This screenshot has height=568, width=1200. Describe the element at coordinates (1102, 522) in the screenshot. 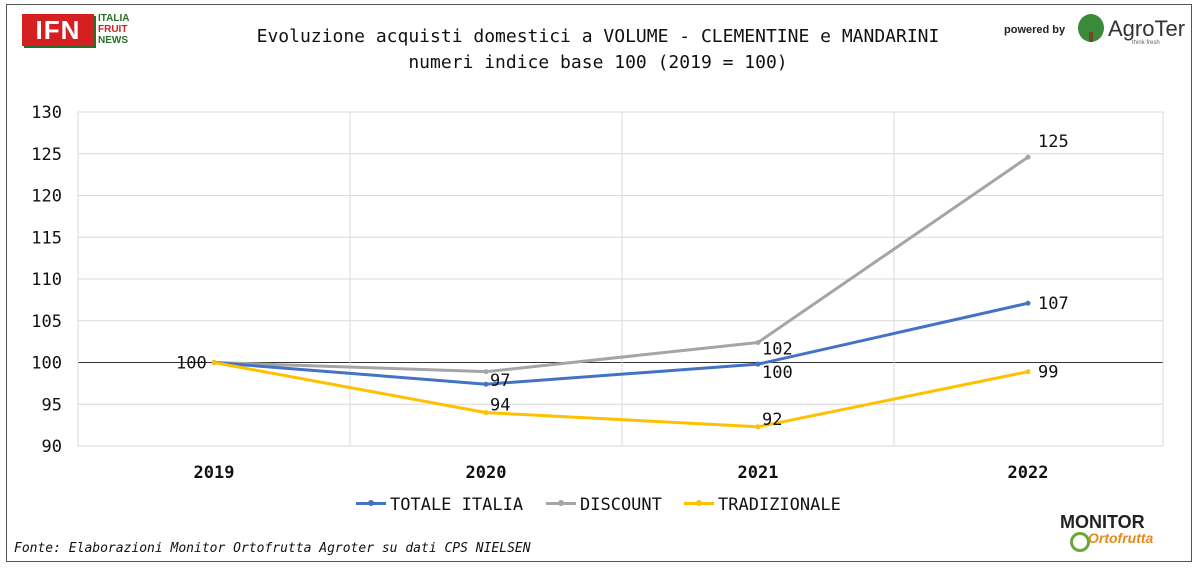

I see `monitor-logo-line1: MONITOR` at that location.